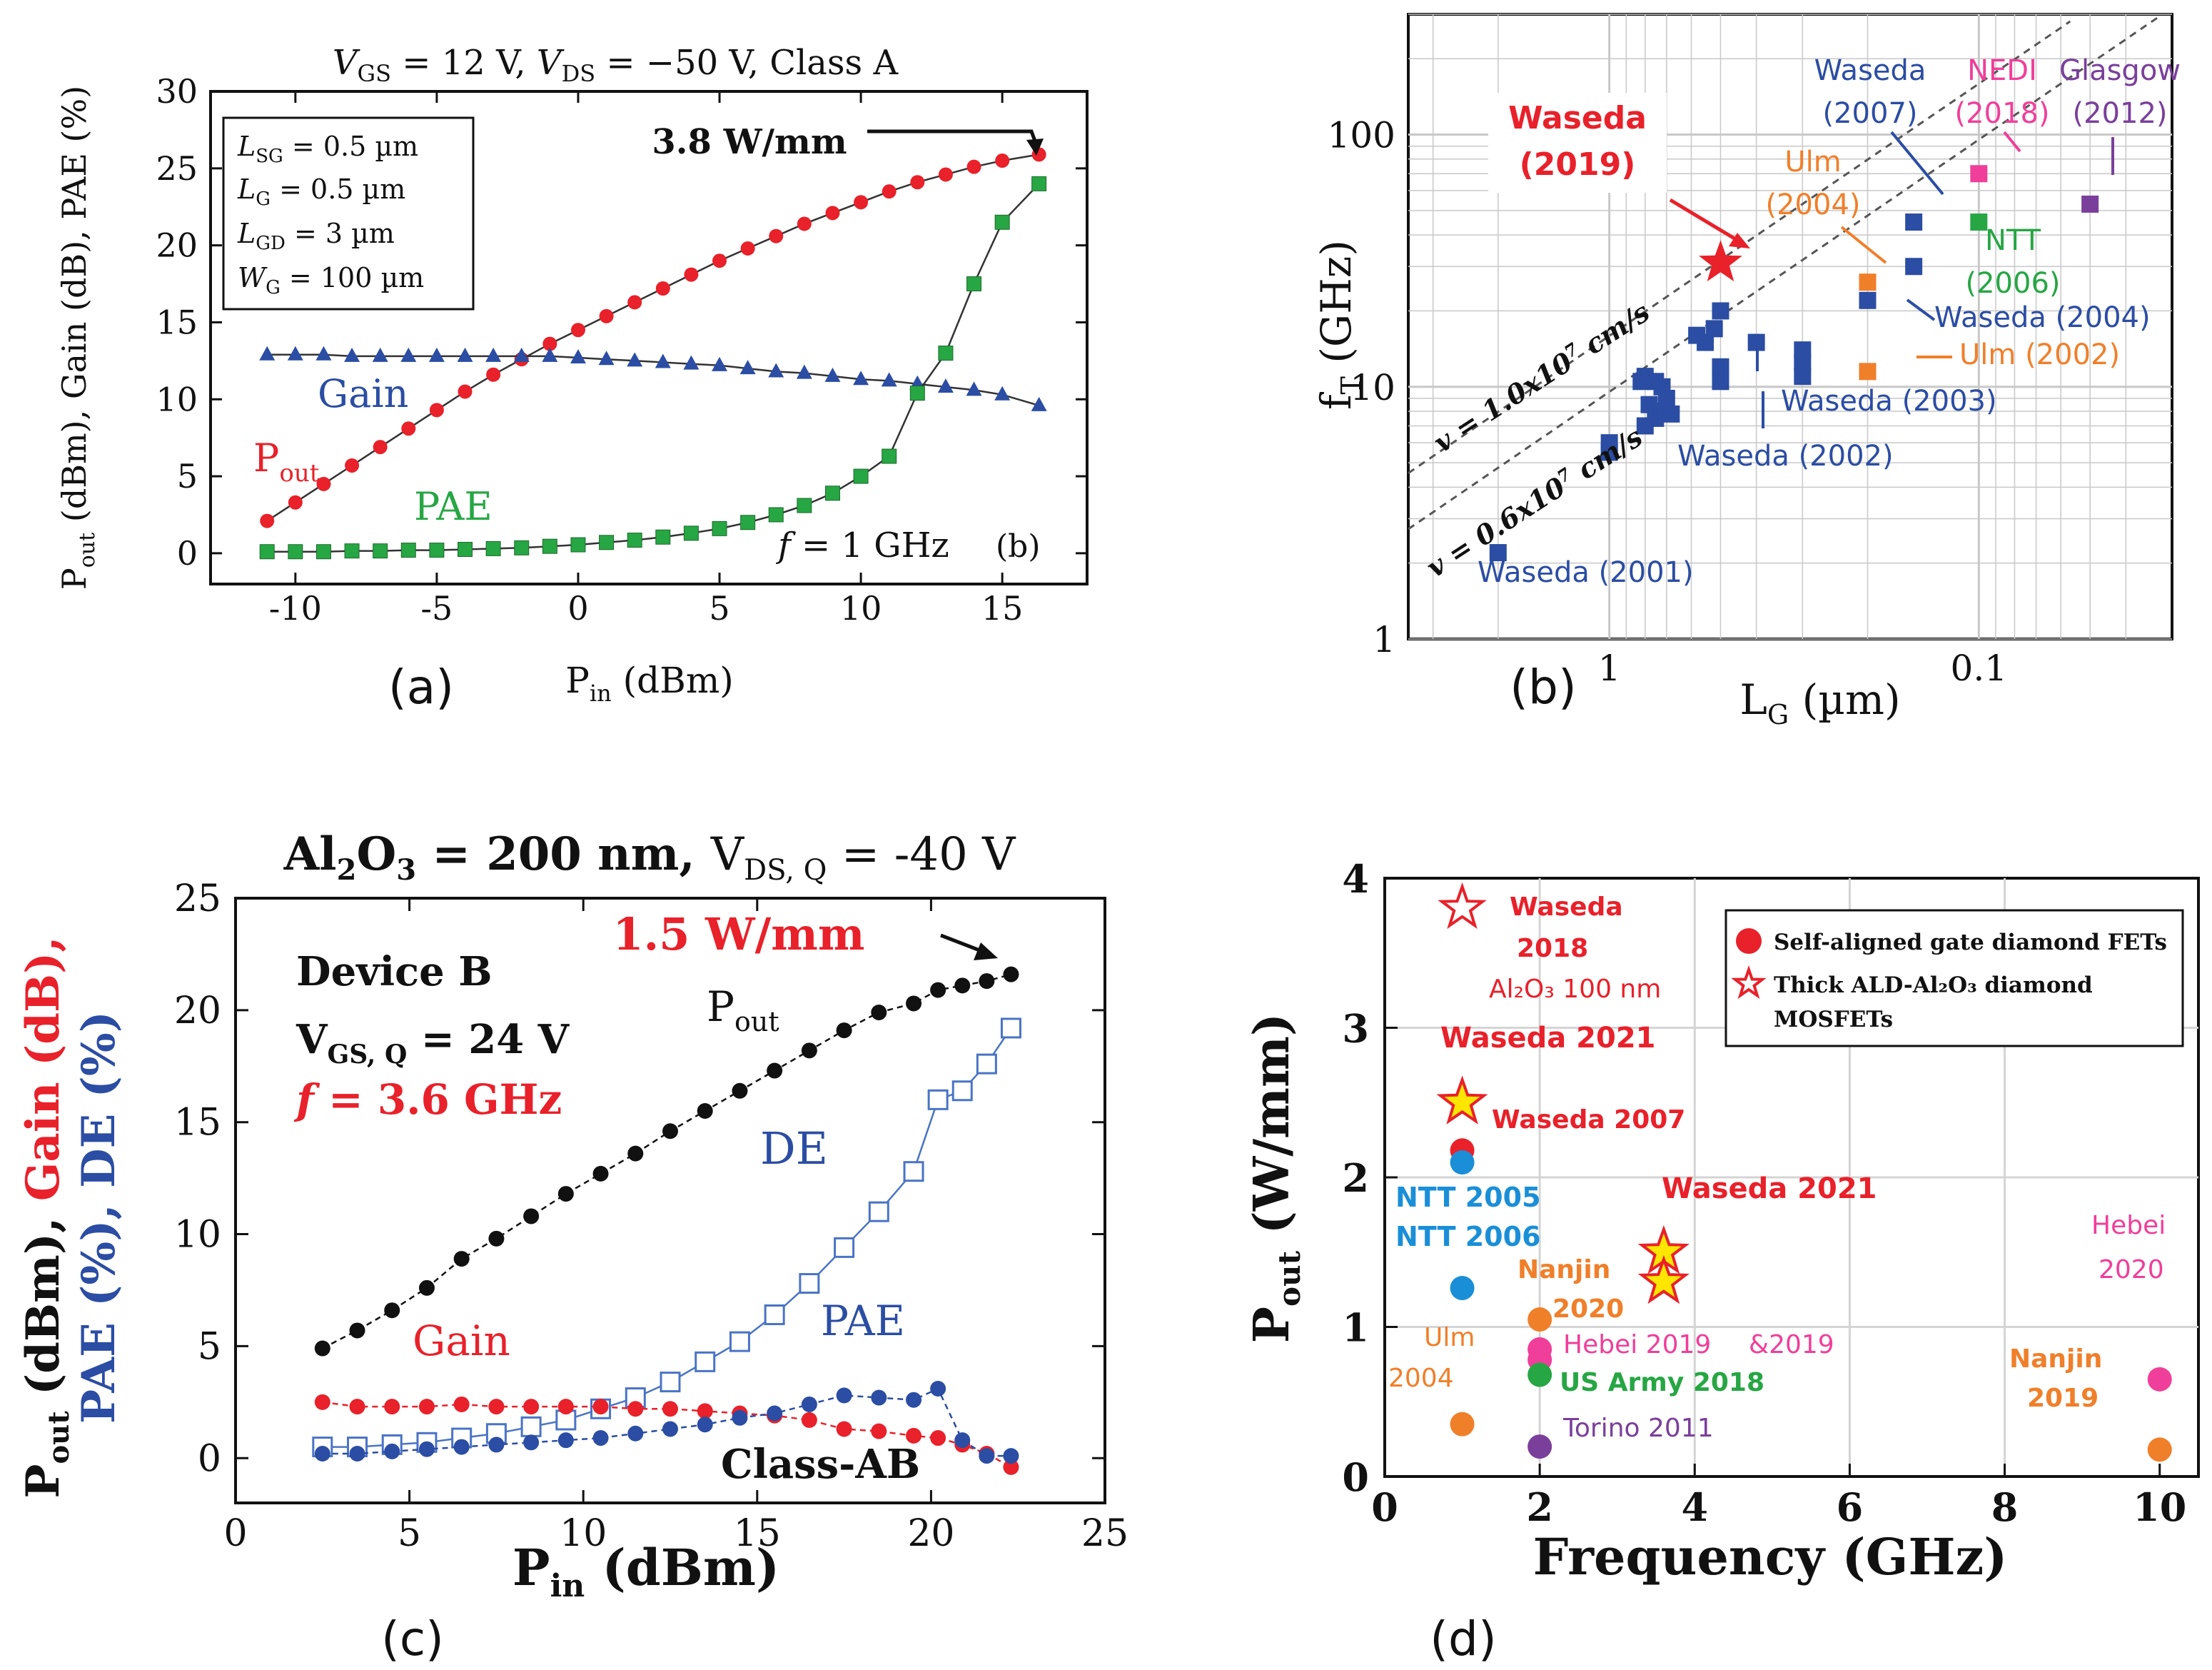 The height and width of the screenshot is (1670, 2212). I want to click on label-glasgow-year: (2012), so click(2119, 113).